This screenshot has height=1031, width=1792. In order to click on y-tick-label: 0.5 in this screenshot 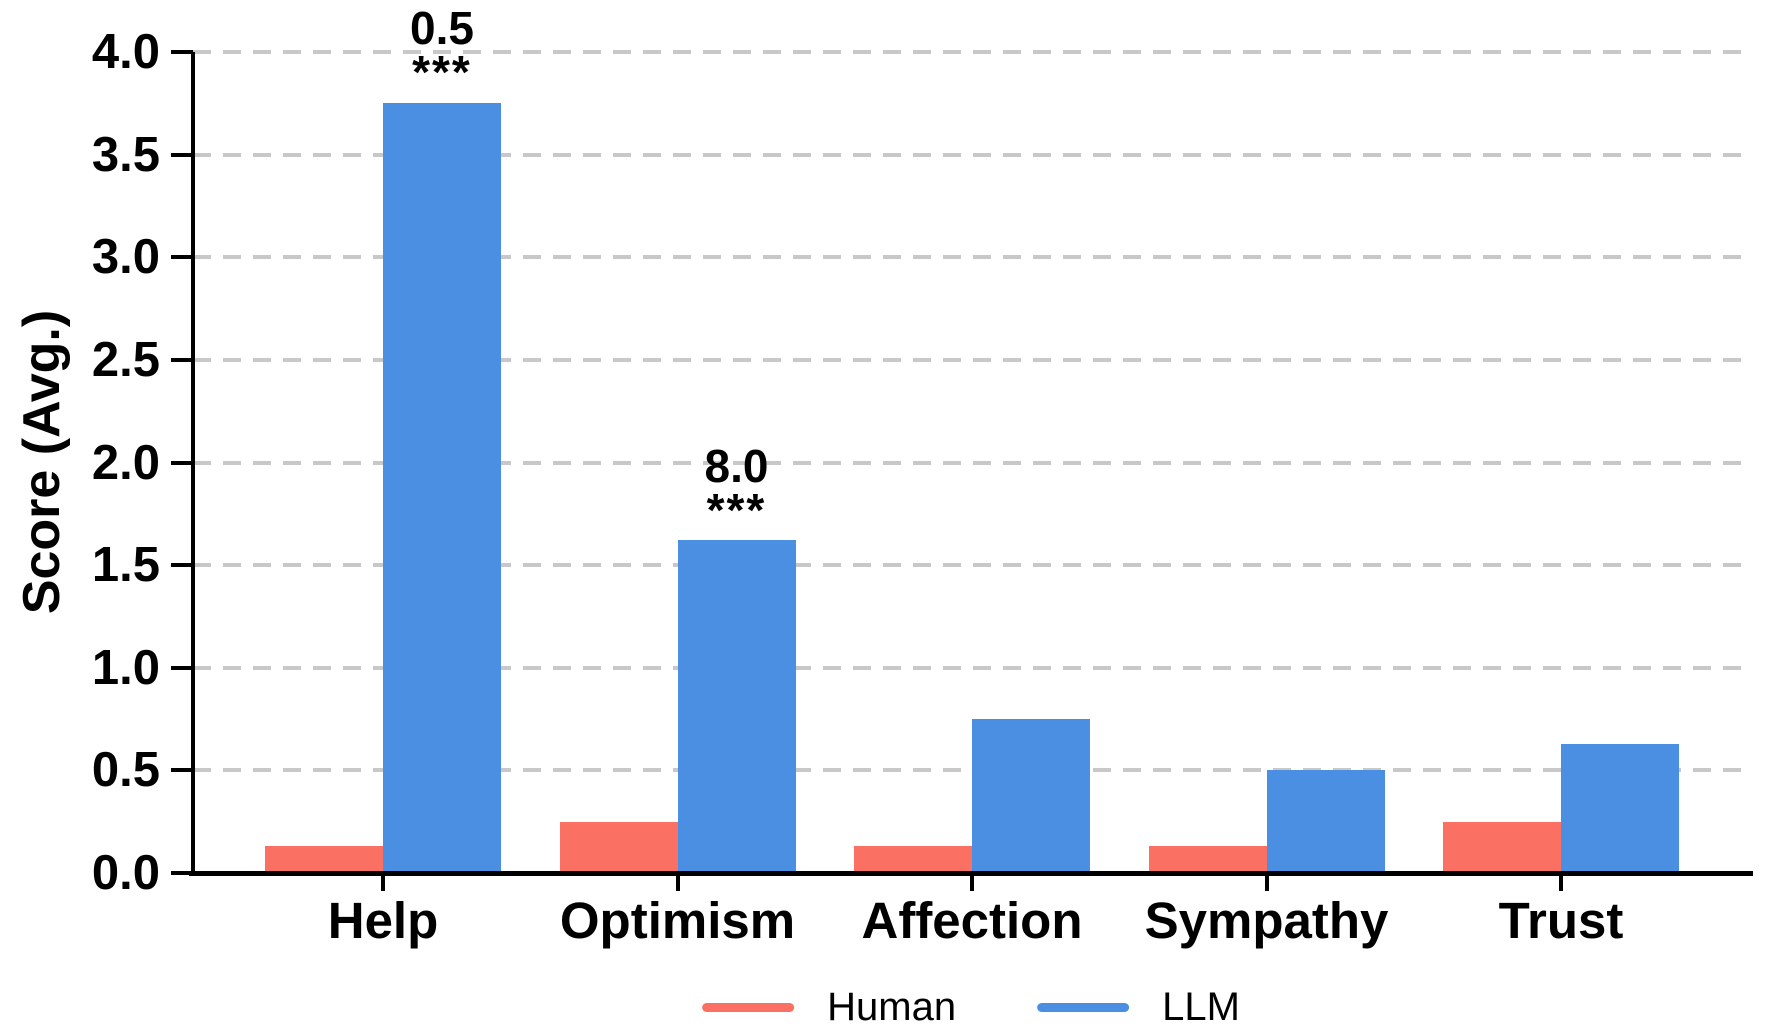, I will do `click(125, 770)`.